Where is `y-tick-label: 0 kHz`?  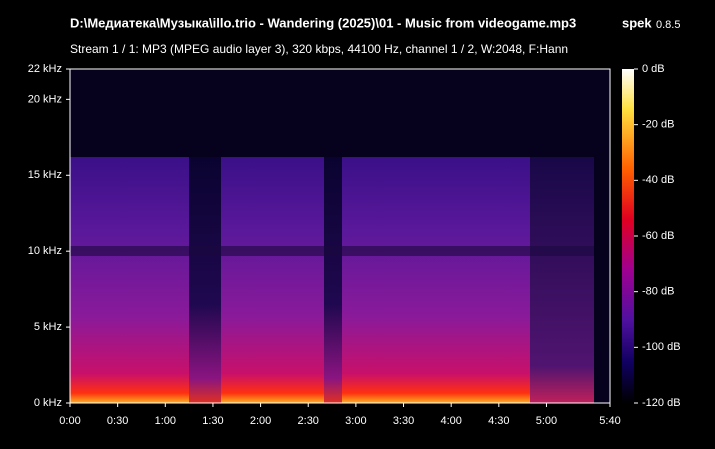
y-tick-label: 0 kHz is located at coordinates (48, 403).